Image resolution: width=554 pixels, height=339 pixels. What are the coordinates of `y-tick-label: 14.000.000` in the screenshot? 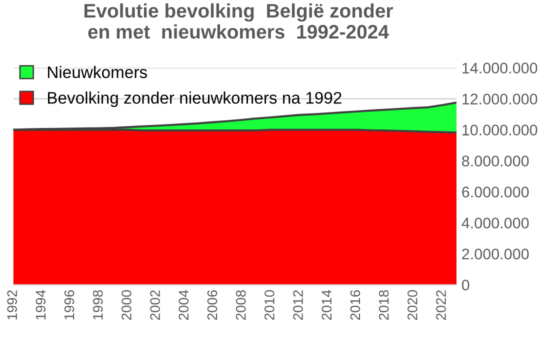 It's located at (500, 68).